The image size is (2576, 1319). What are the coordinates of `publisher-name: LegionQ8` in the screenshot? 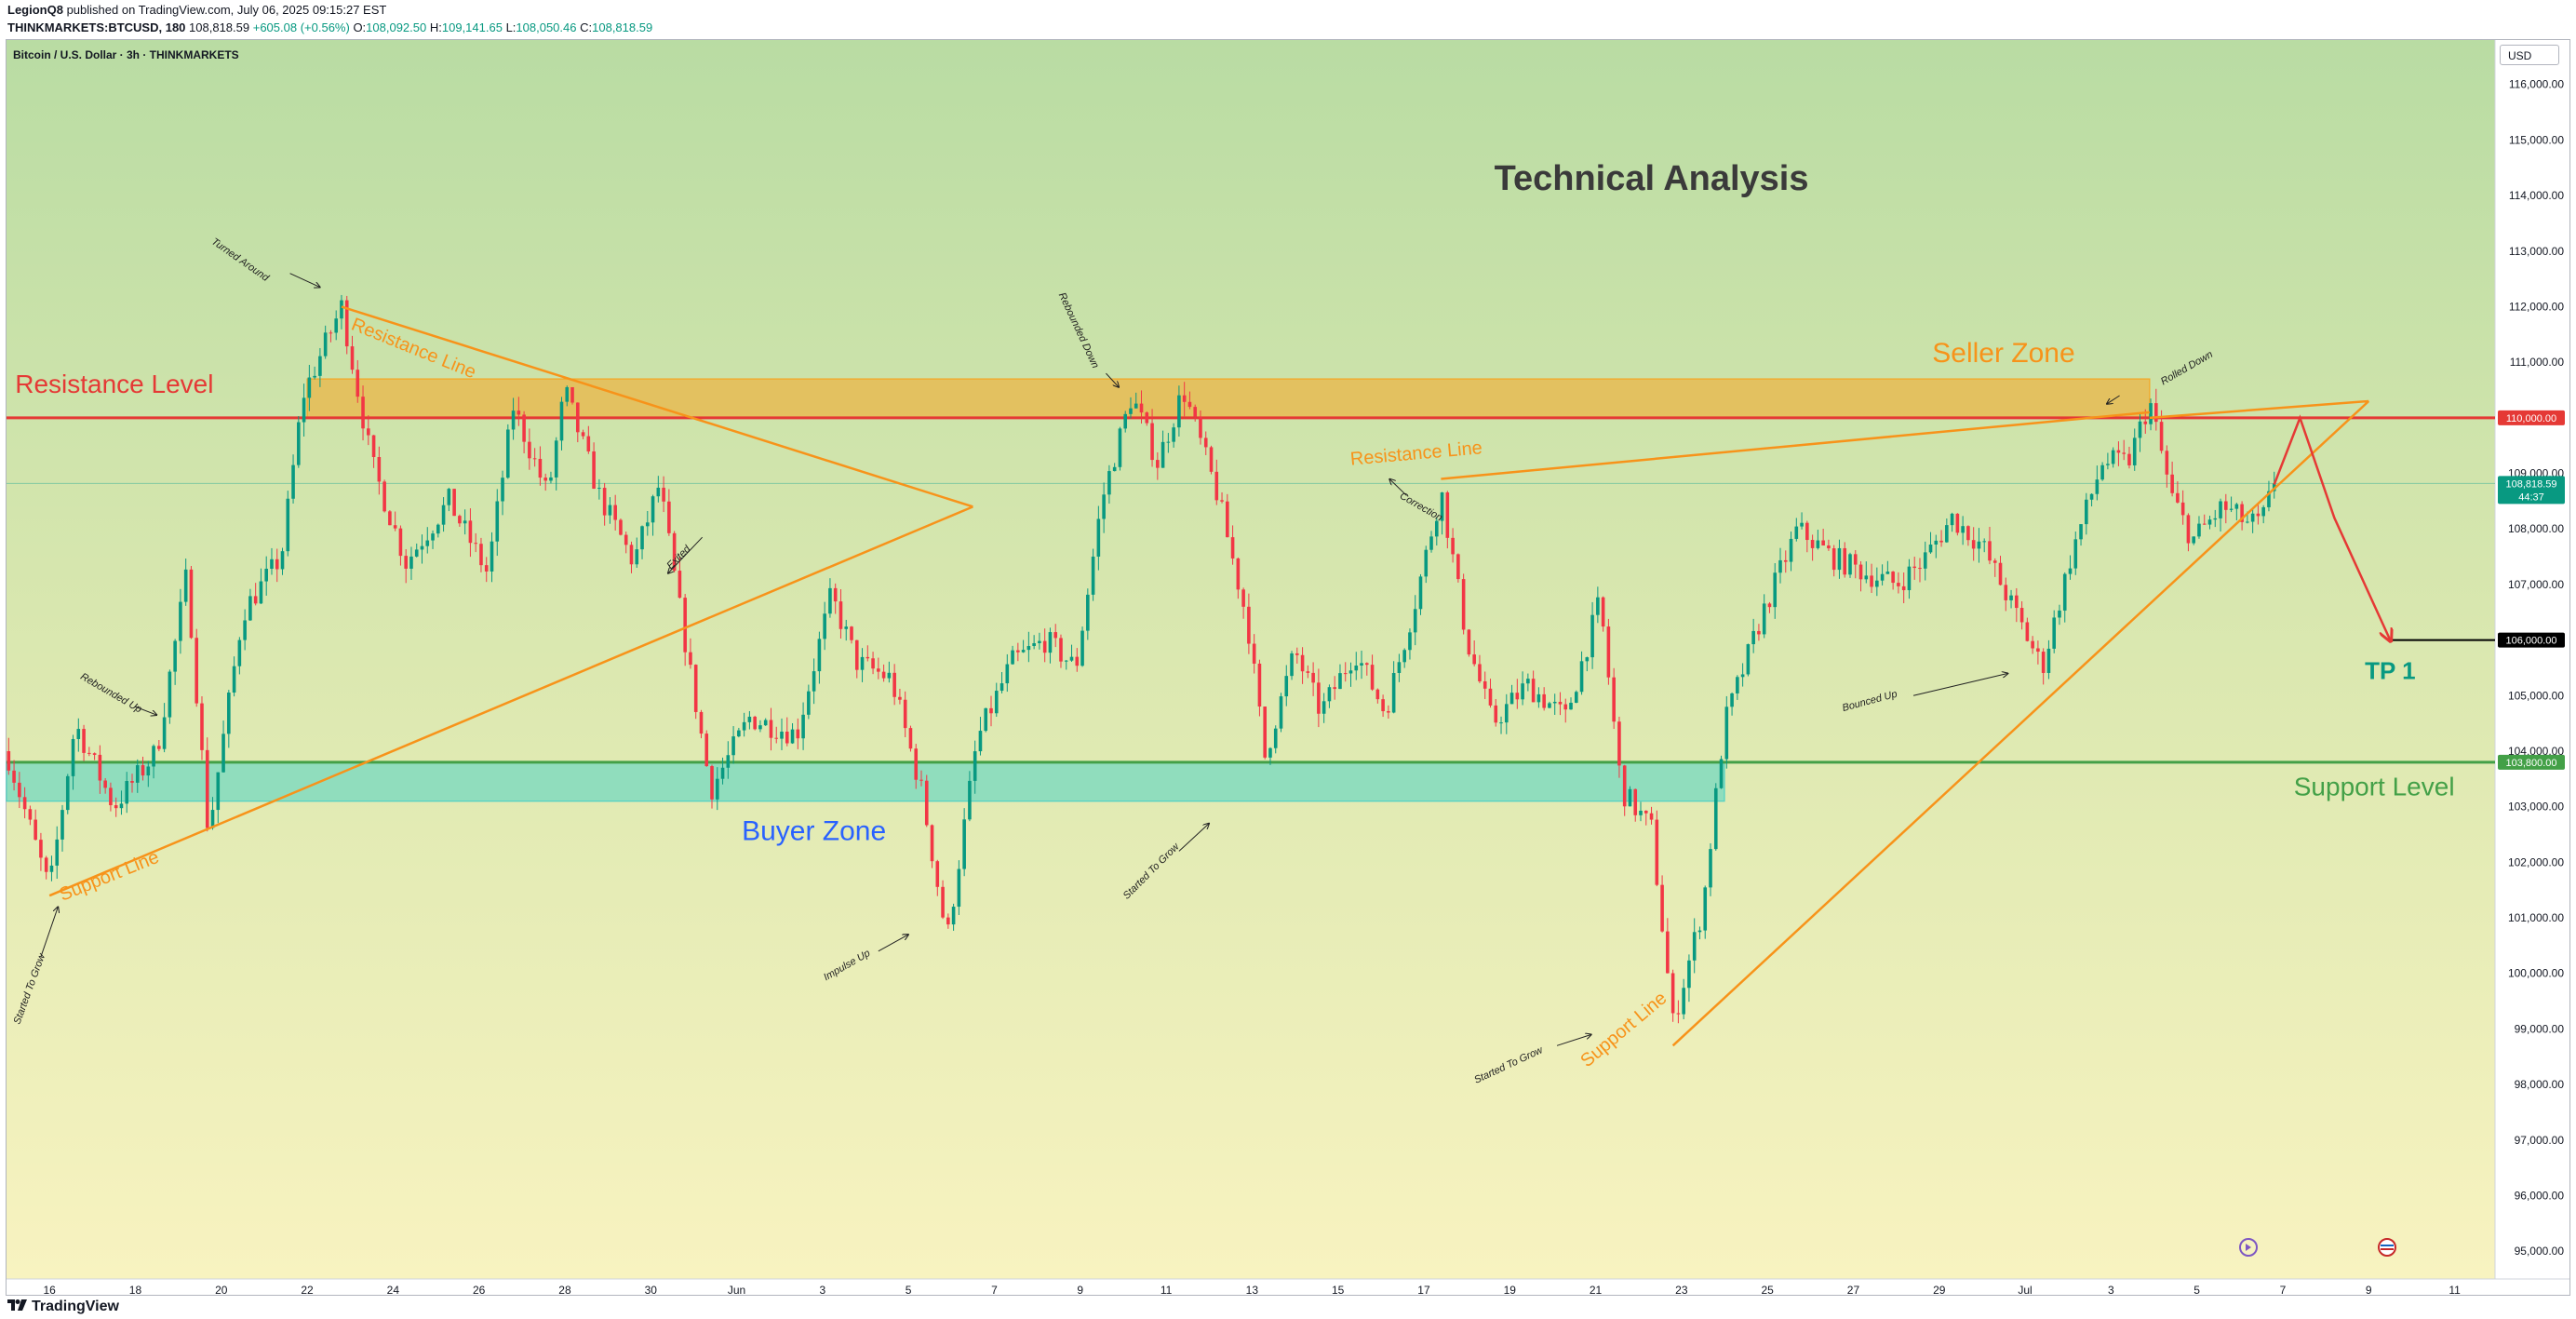 It's located at (35, 10).